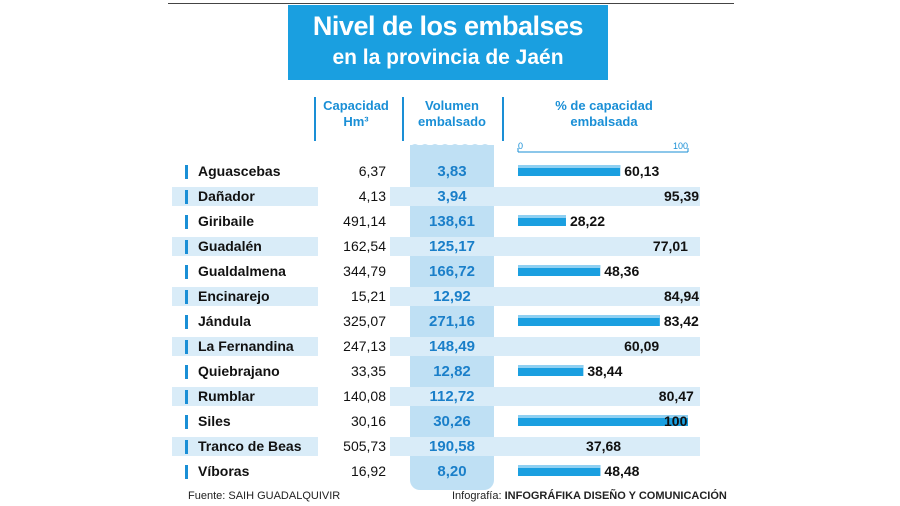  I want to click on reservoir-name: La Fernandina, so click(246, 346).